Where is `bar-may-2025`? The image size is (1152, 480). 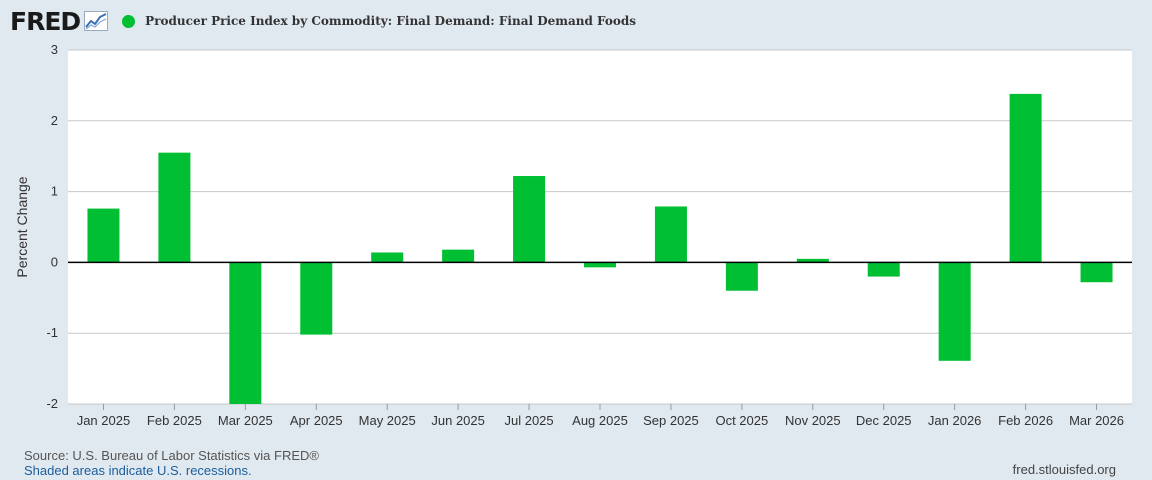
bar-may-2025 is located at coordinates (387, 257).